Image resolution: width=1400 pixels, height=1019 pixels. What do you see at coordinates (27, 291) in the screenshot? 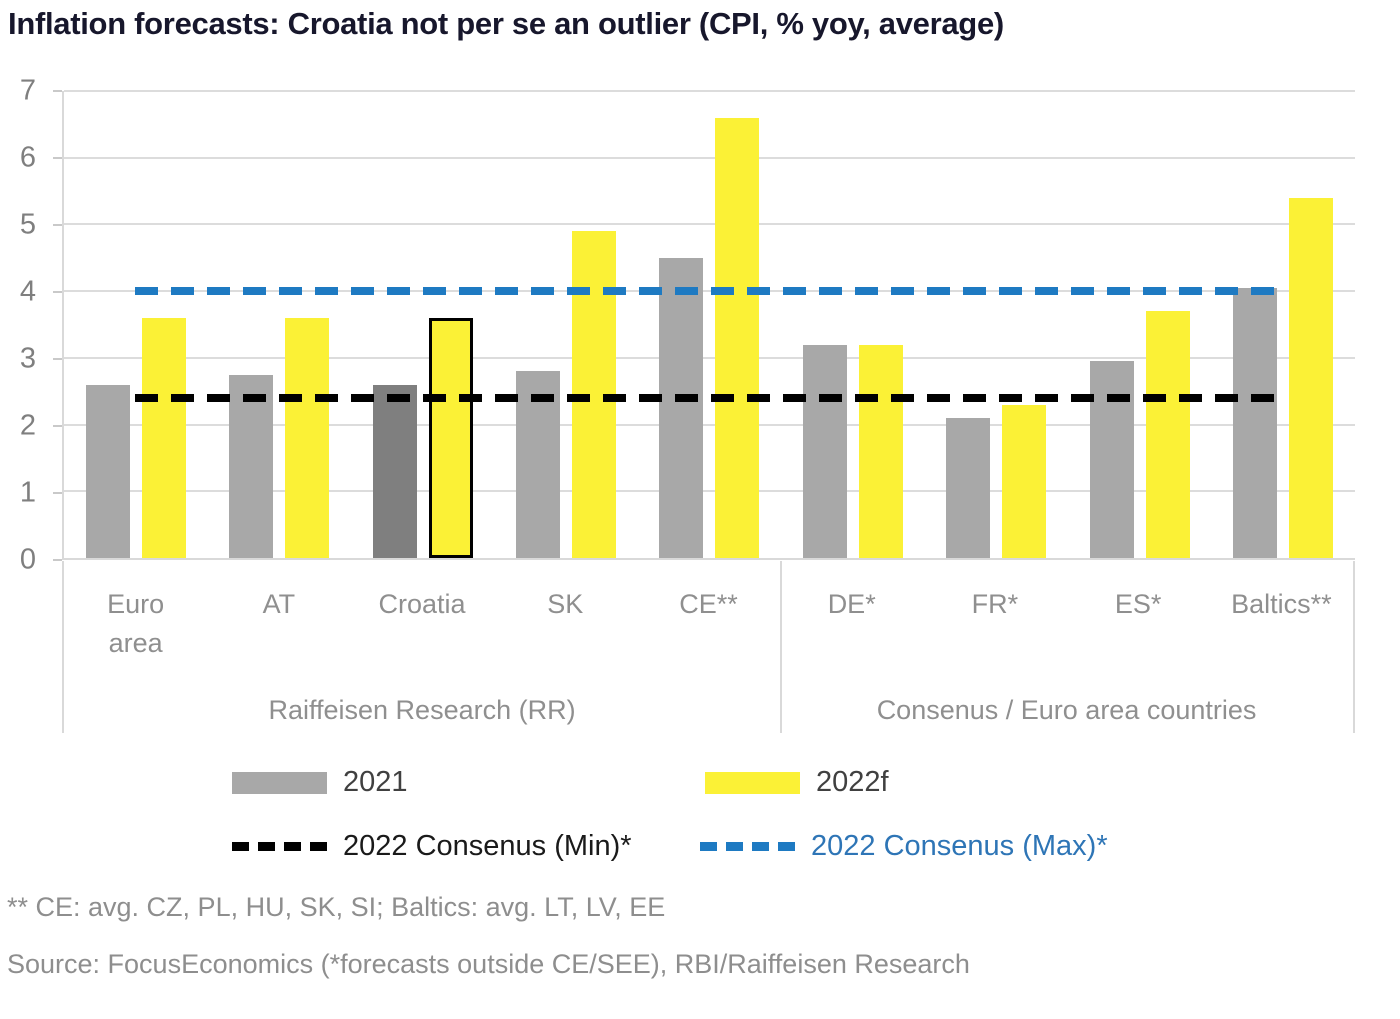
I see `y-tick-label-4: 4` at bounding box center [27, 291].